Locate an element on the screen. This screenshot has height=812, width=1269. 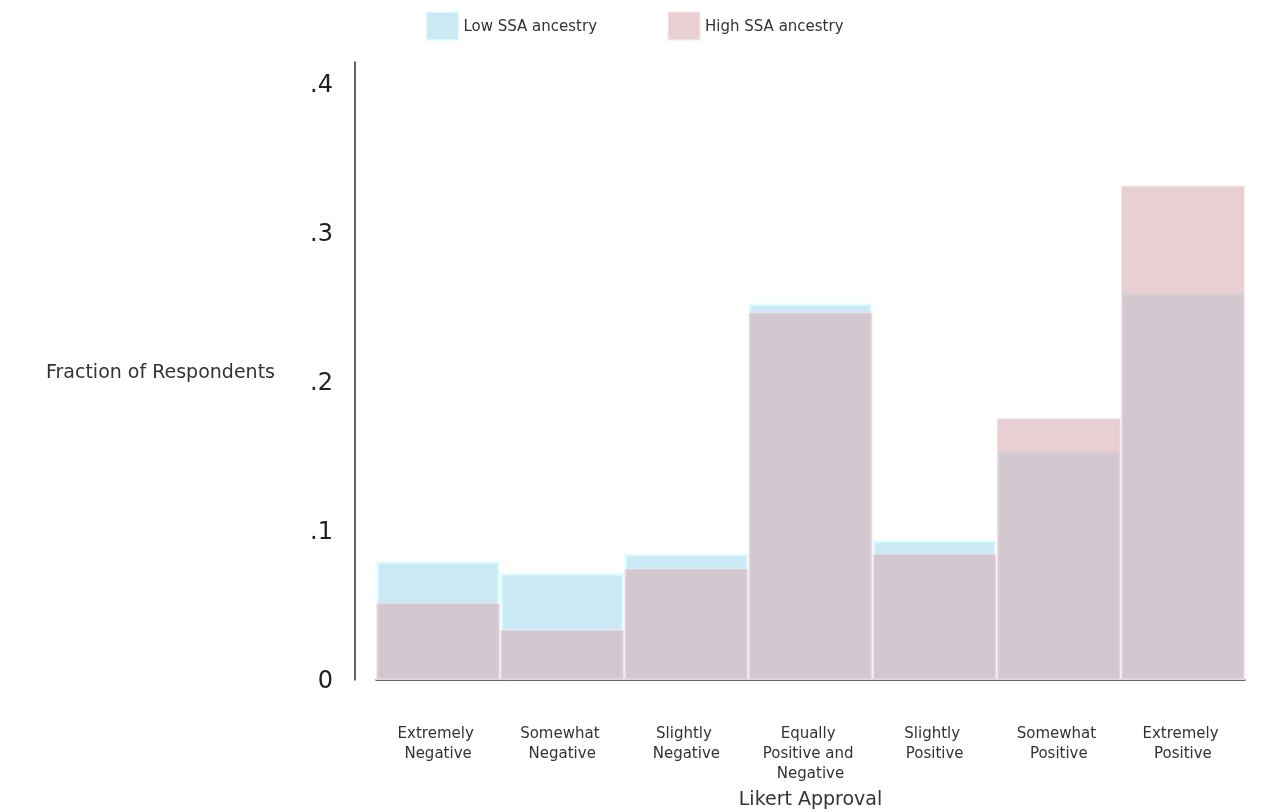
legend-label: High SSA ancestry is located at coordinates (774, 26).